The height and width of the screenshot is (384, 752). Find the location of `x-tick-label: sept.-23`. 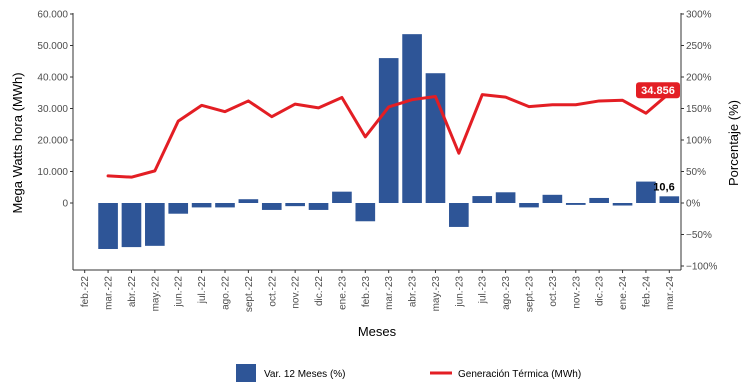

x-tick-label: sept.-23 is located at coordinates (530, 294).